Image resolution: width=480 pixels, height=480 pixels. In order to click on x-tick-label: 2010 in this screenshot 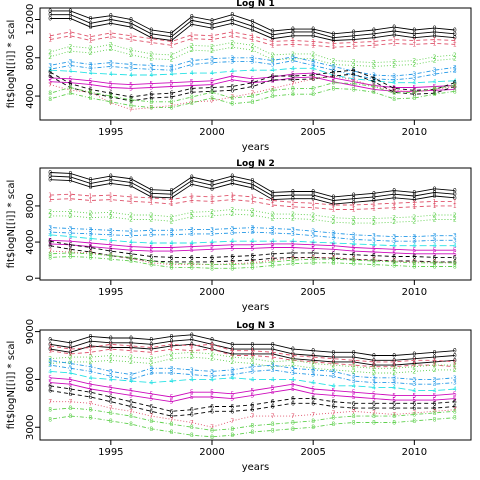, I will do `click(414, 452)`.